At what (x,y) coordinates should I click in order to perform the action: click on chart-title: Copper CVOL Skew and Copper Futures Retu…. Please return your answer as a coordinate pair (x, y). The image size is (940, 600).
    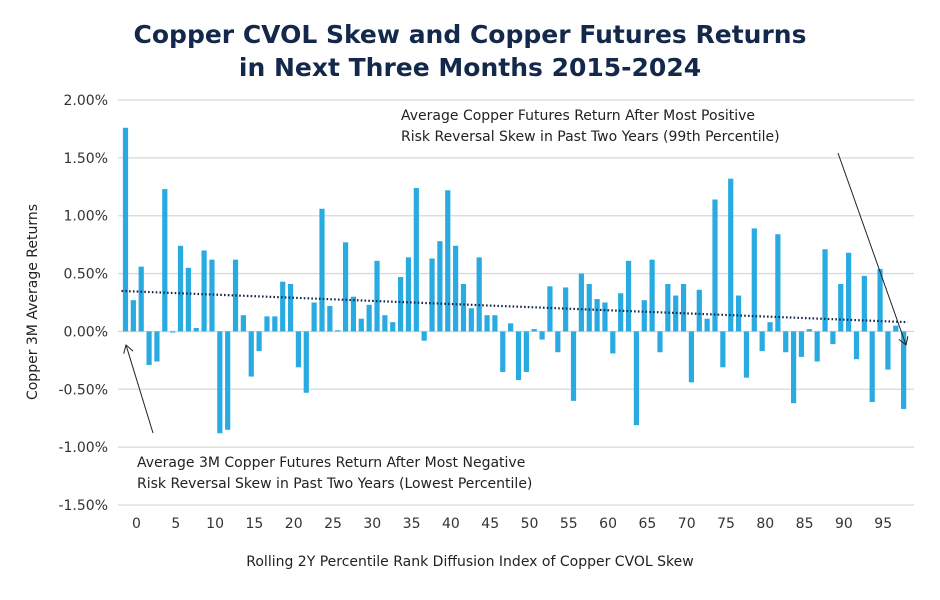
    Looking at the image, I should click on (470, 51).